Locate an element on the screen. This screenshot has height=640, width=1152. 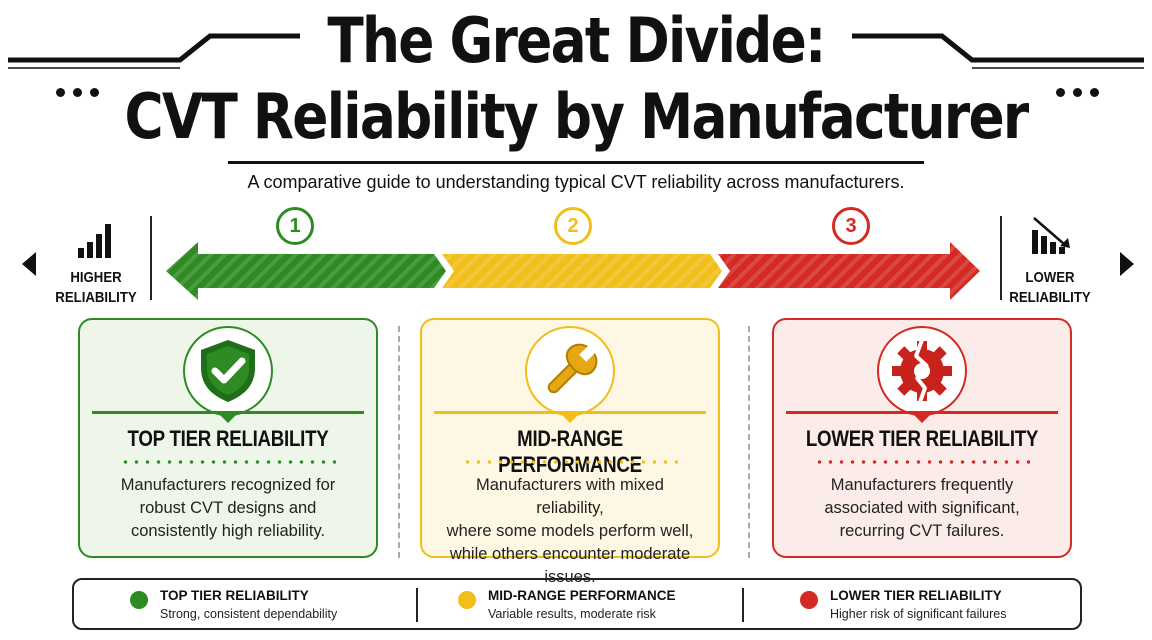
legend-dot-red is located at coordinates (809, 600).